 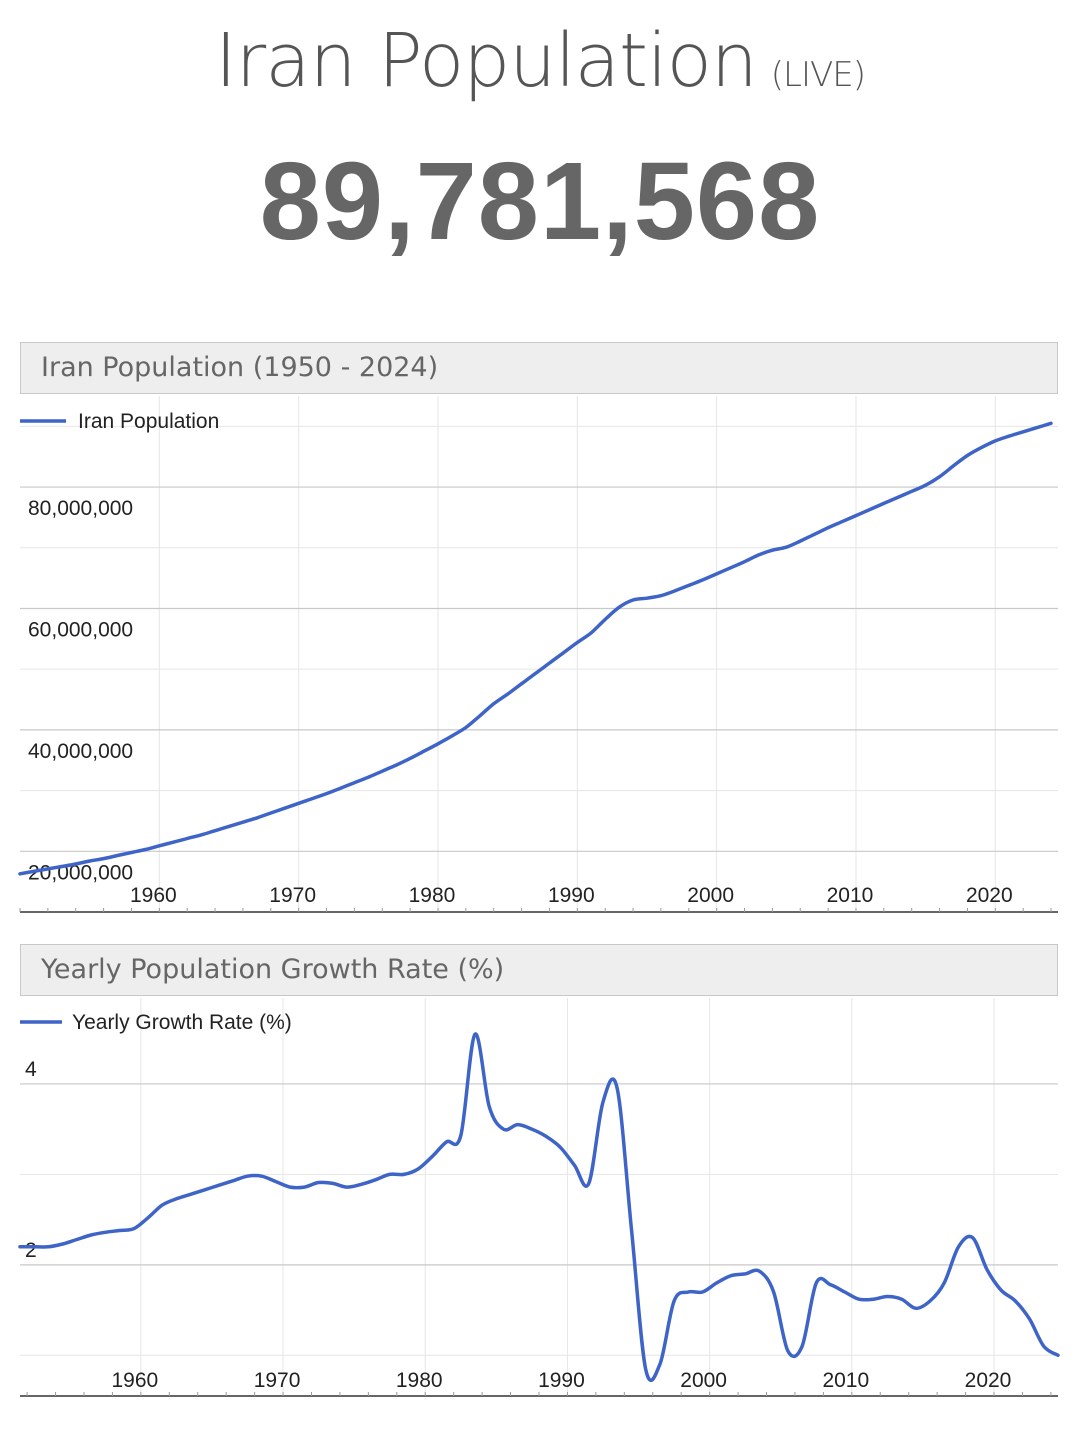 I want to click on x-tick-label: 1990, so click(x=561, y=1380).